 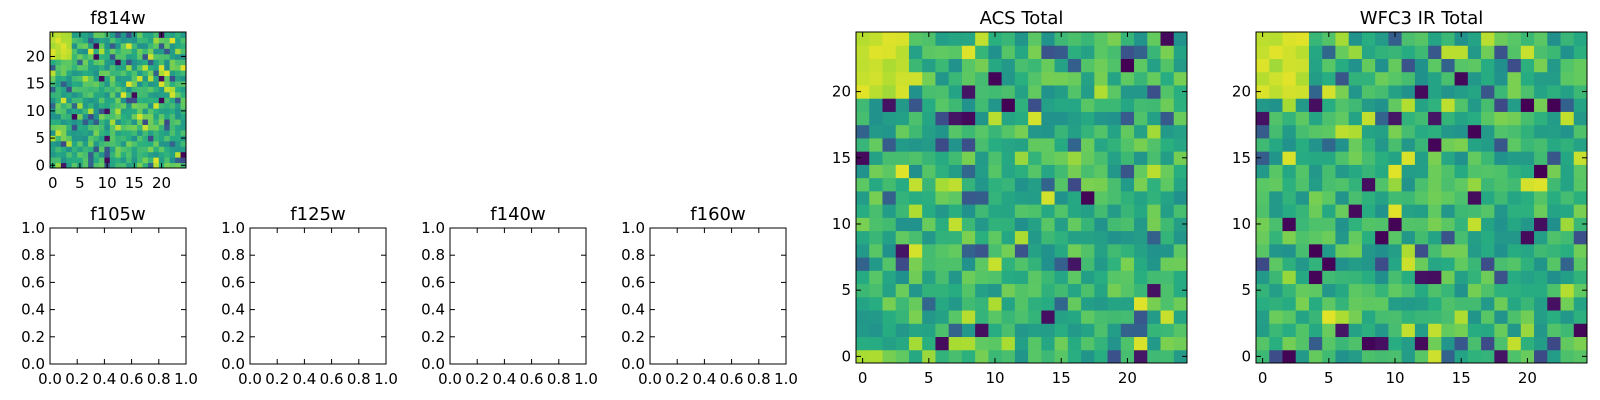 I want to click on x-tick-label: 0.6, so click(x=132, y=379).